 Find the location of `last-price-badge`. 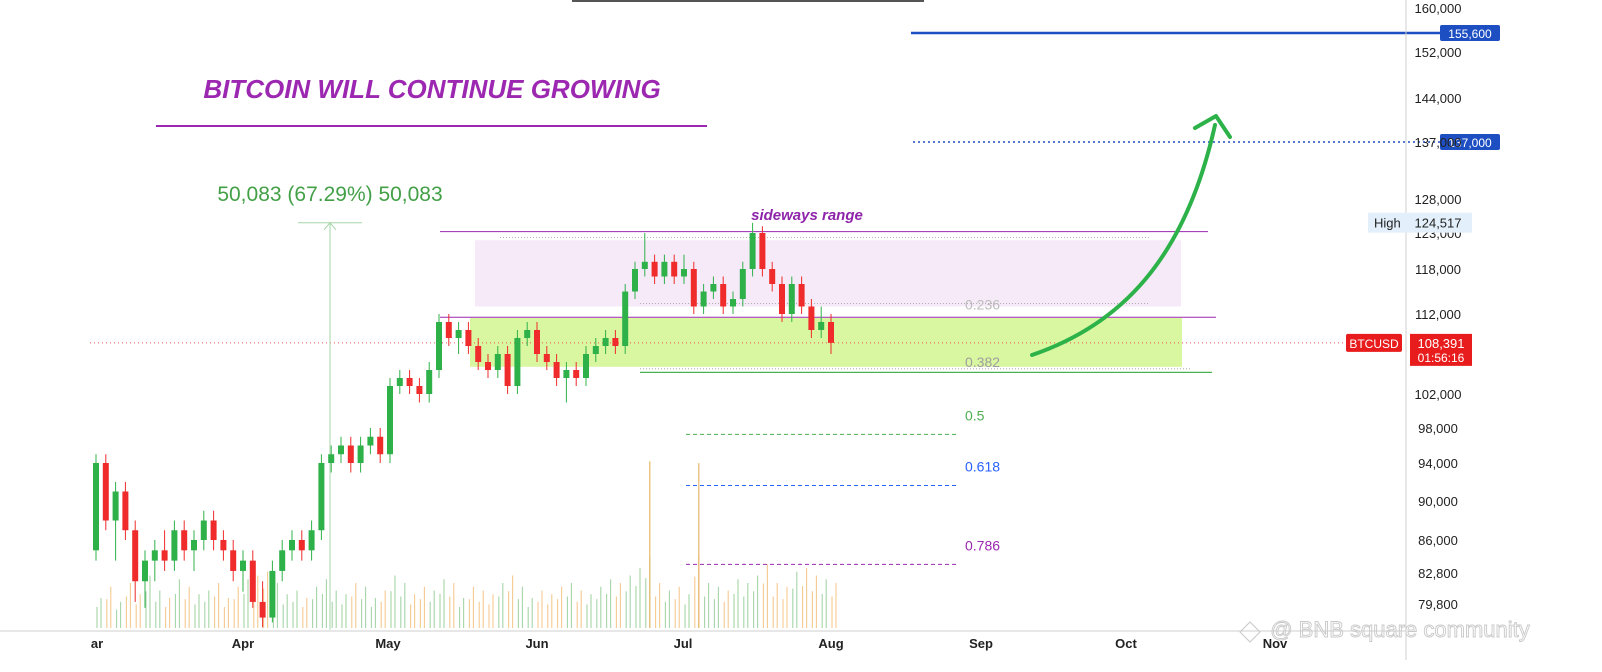

last-price-badge is located at coordinates (1441, 349).